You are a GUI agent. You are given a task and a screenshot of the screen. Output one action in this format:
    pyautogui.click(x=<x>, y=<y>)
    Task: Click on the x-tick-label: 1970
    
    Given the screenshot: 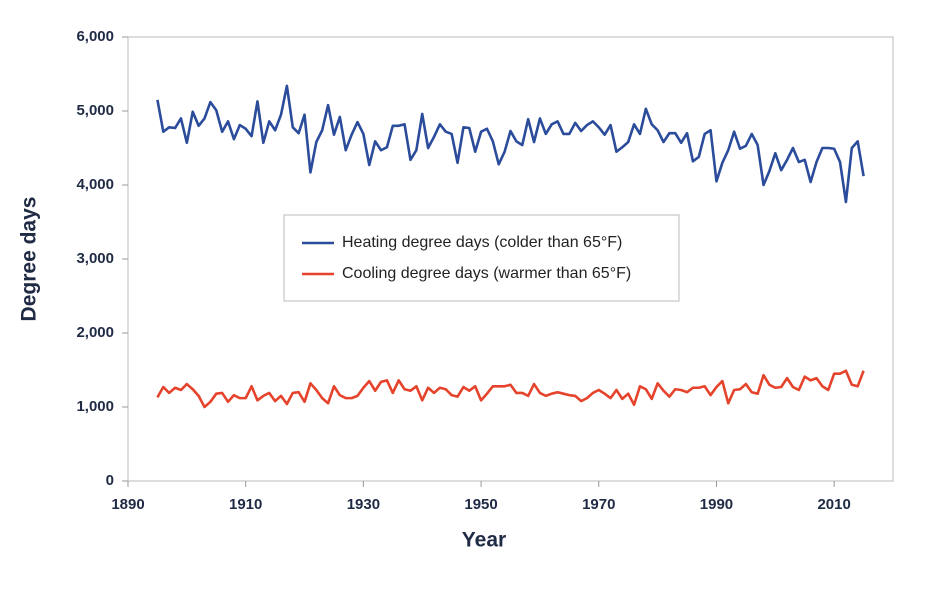 What is the action you would take?
    pyautogui.click(x=598, y=504)
    